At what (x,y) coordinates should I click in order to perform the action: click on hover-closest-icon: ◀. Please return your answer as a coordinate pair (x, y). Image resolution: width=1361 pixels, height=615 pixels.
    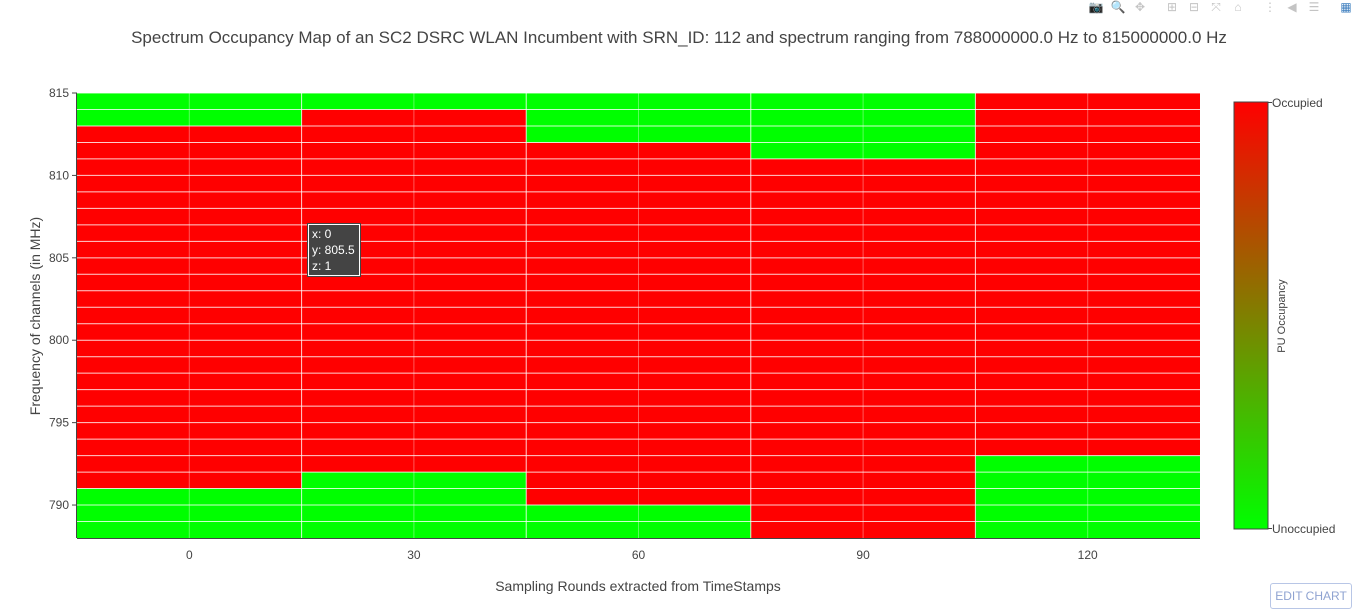
    Looking at the image, I should click on (1292, 7).